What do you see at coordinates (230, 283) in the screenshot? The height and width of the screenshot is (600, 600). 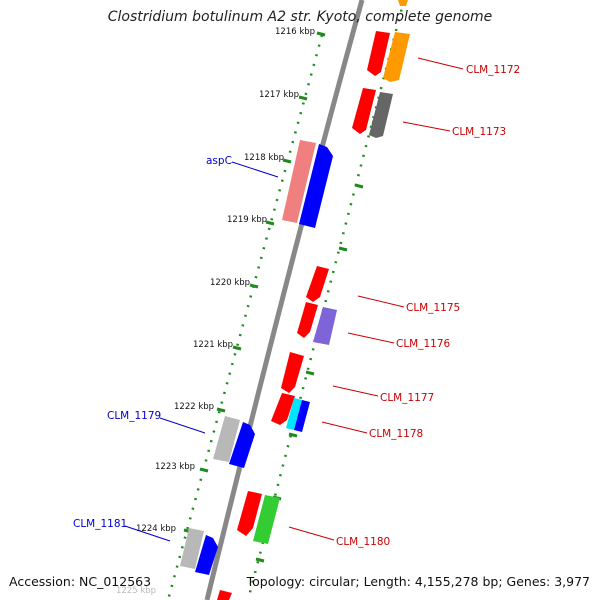 I see `ruler-label: 1220 kbp` at bounding box center [230, 283].